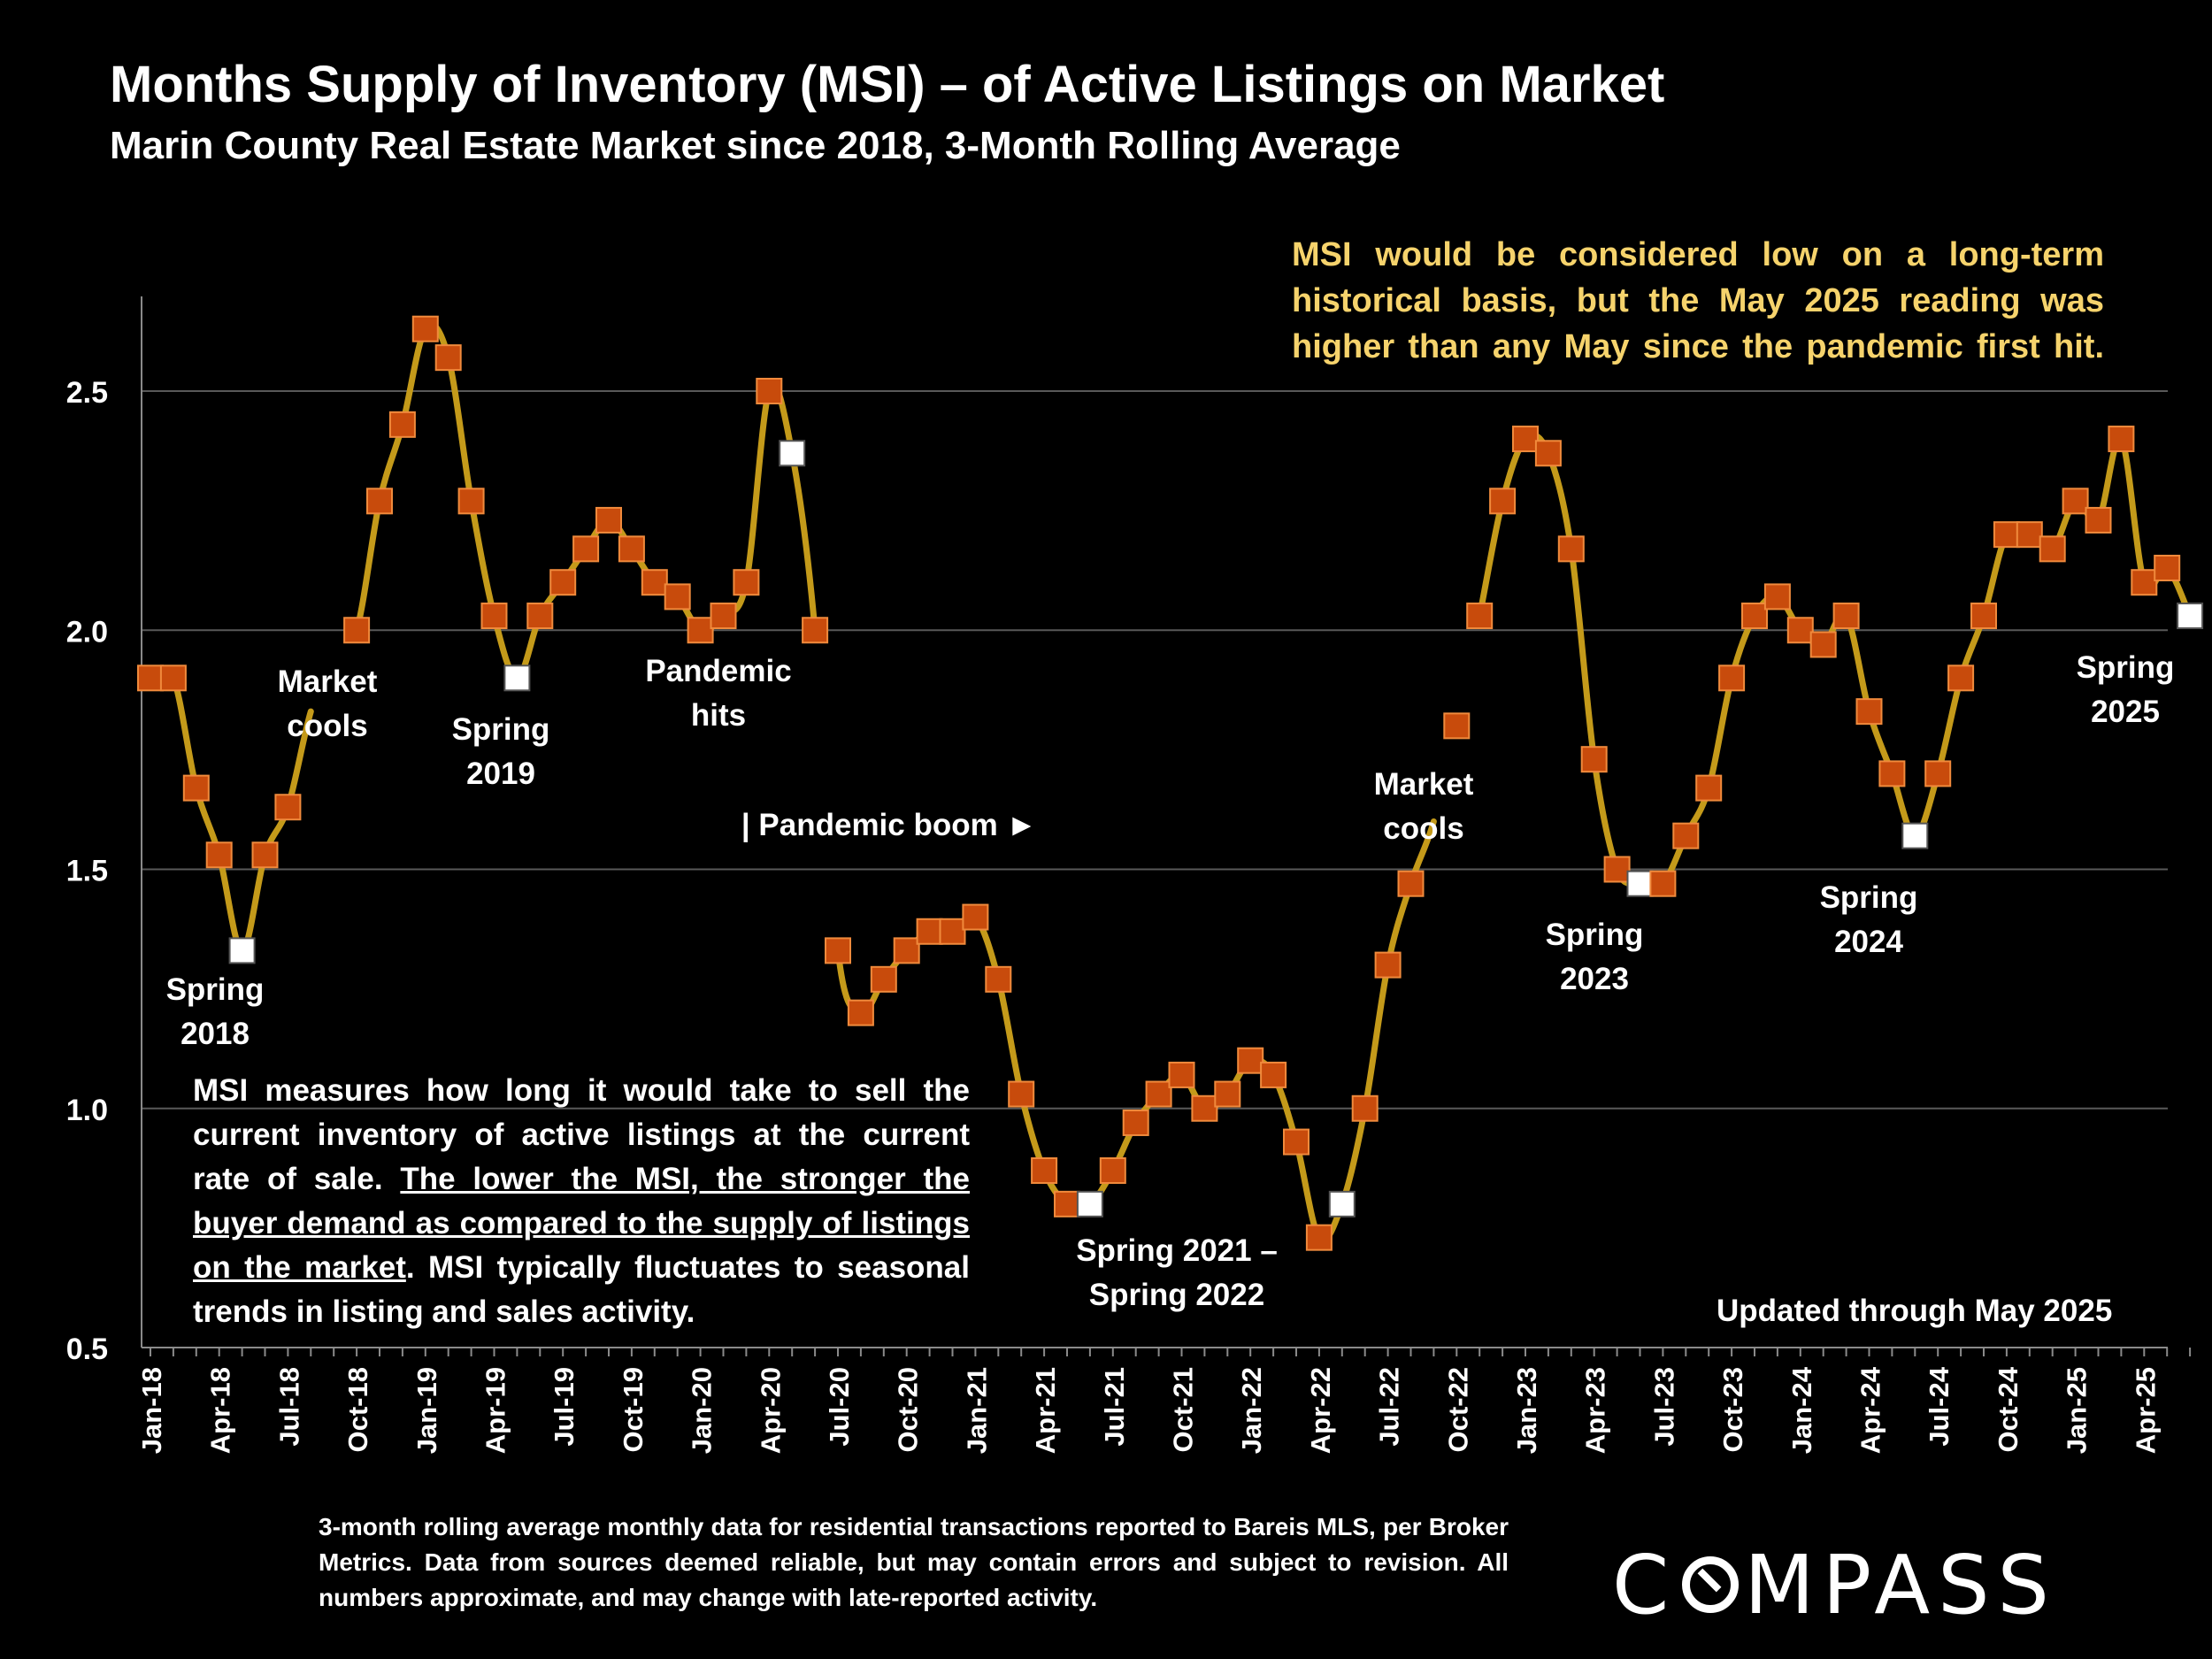 The width and height of the screenshot is (2212, 1659). I want to click on logo-o-icon, so click(1711, 1584).